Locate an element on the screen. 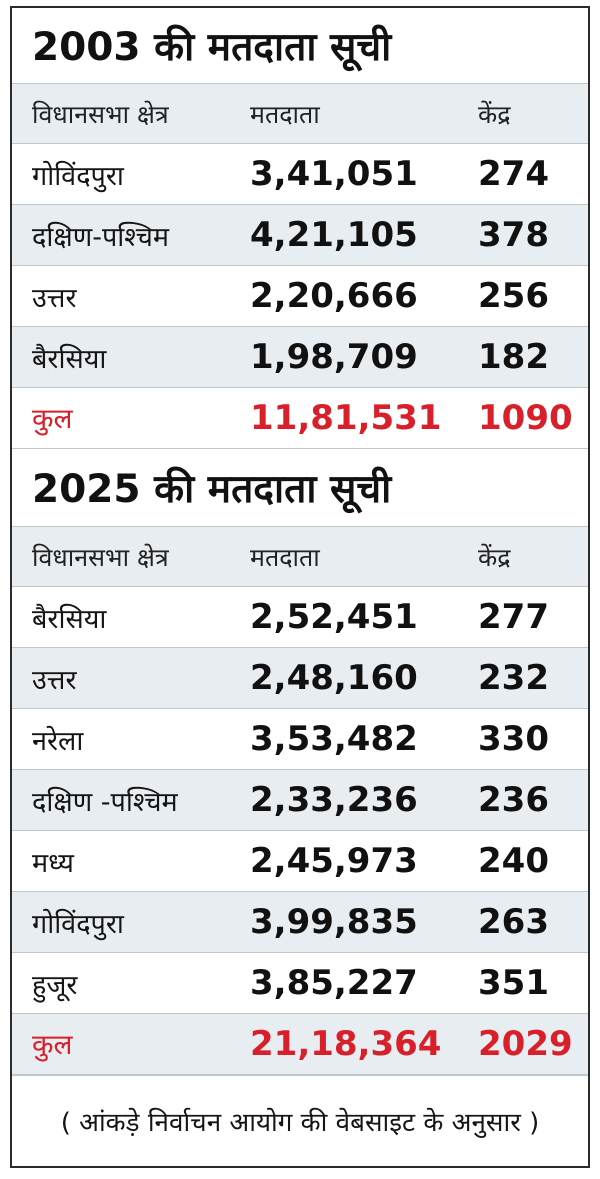  table-row: दक्षिण -पश्चिम 2,33,236 236 is located at coordinates (300, 800).